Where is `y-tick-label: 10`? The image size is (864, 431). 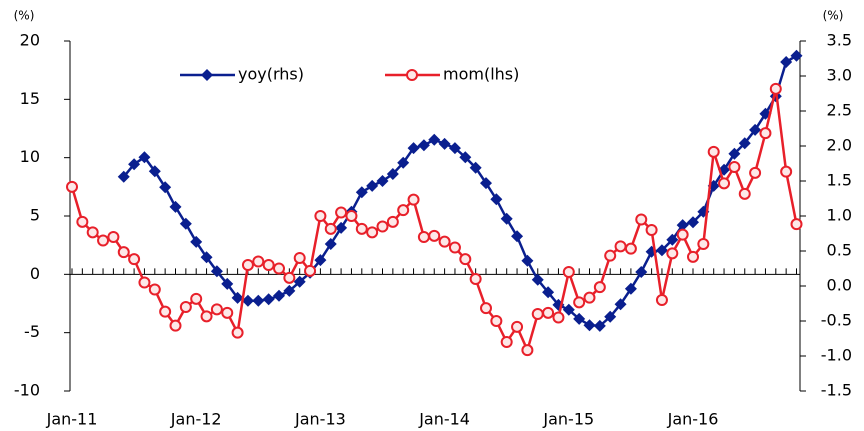
y-tick-label: 10 is located at coordinates (30, 156).